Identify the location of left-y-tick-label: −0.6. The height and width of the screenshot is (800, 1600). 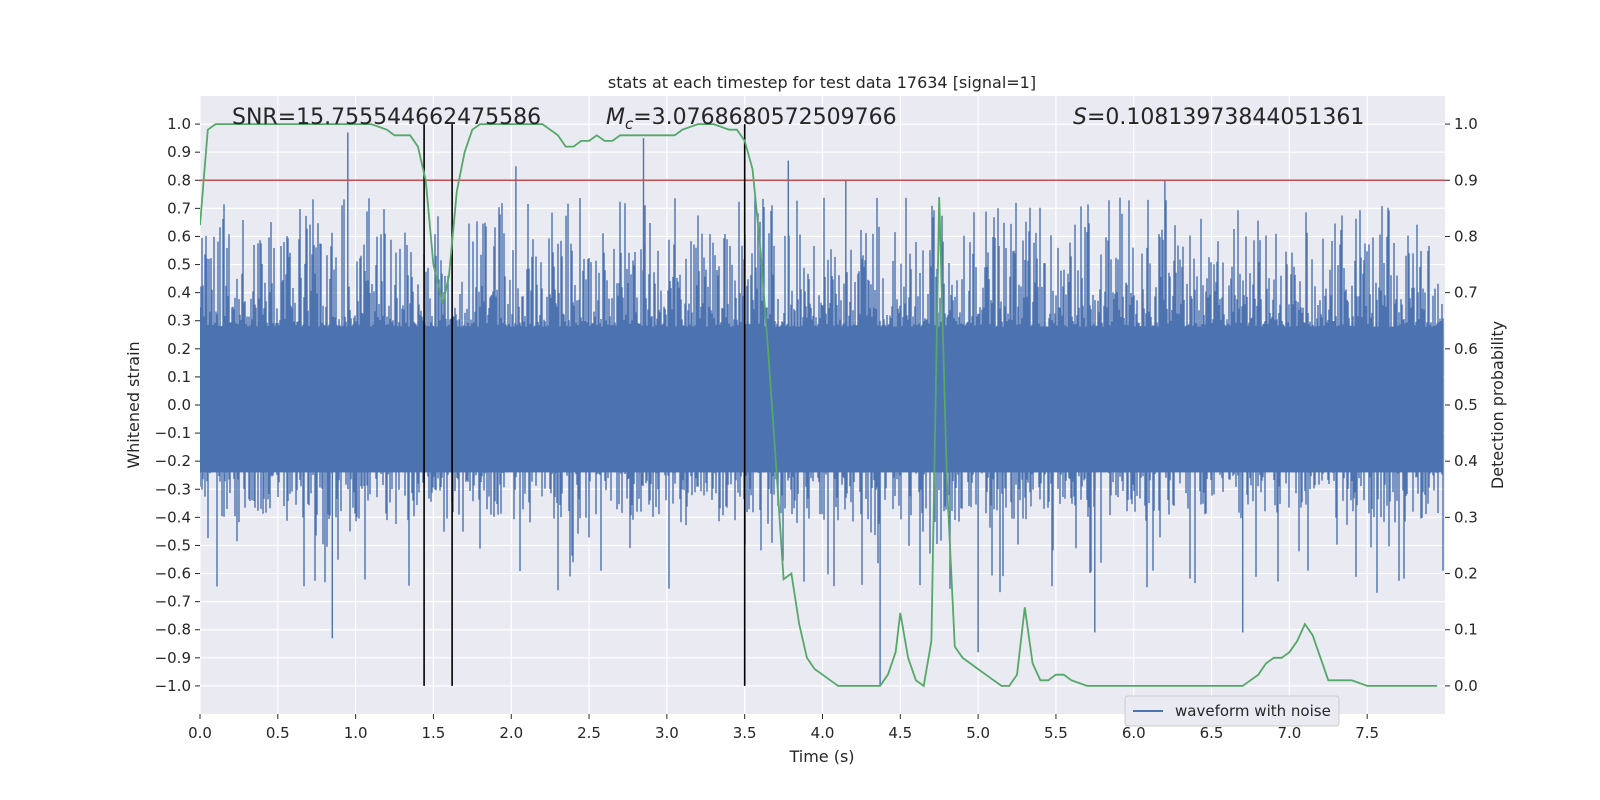
(173, 574).